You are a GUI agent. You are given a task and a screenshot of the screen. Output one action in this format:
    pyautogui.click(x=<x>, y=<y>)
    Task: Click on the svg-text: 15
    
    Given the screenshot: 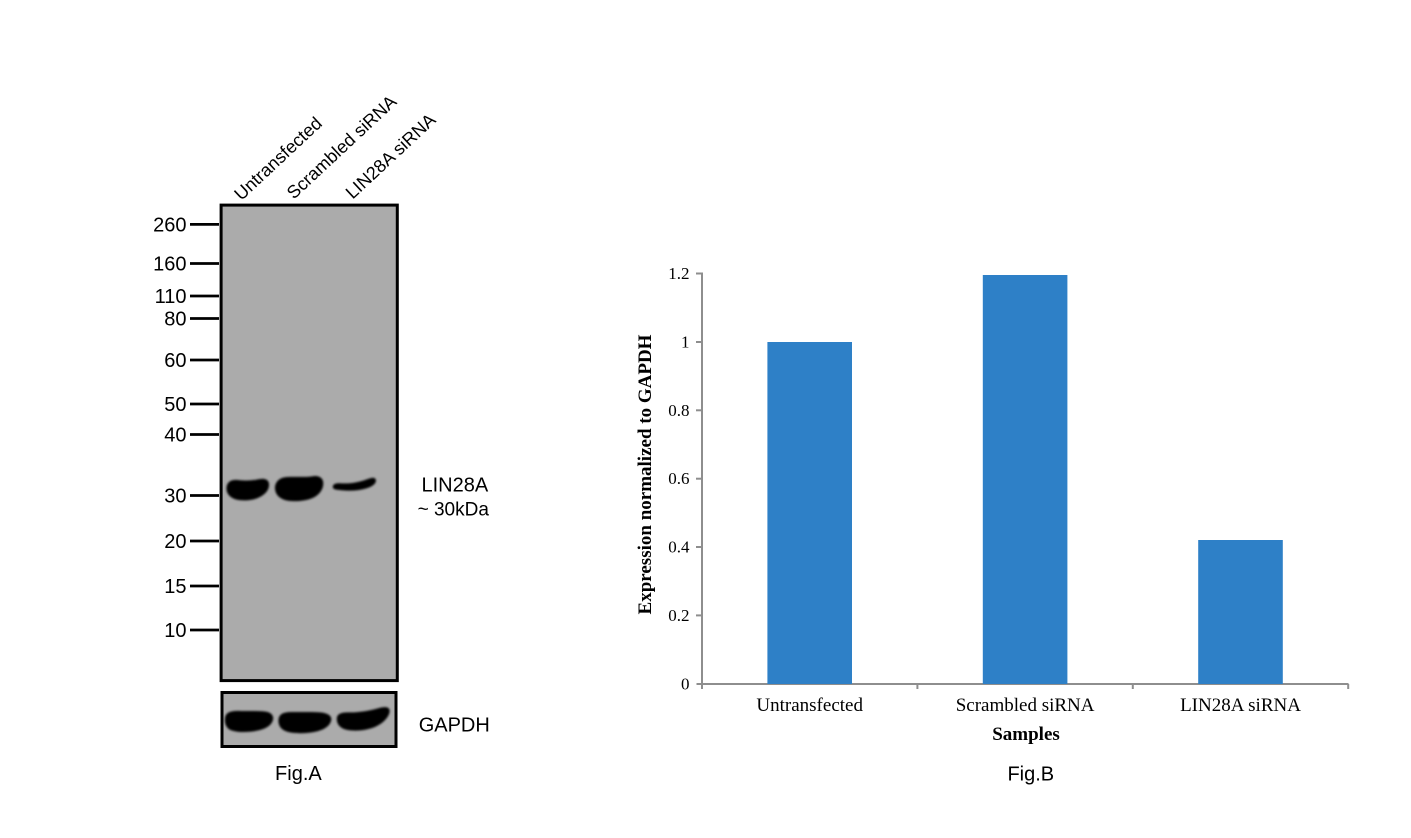 What is the action you would take?
    pyautogui.click(x=175, y=587)
    